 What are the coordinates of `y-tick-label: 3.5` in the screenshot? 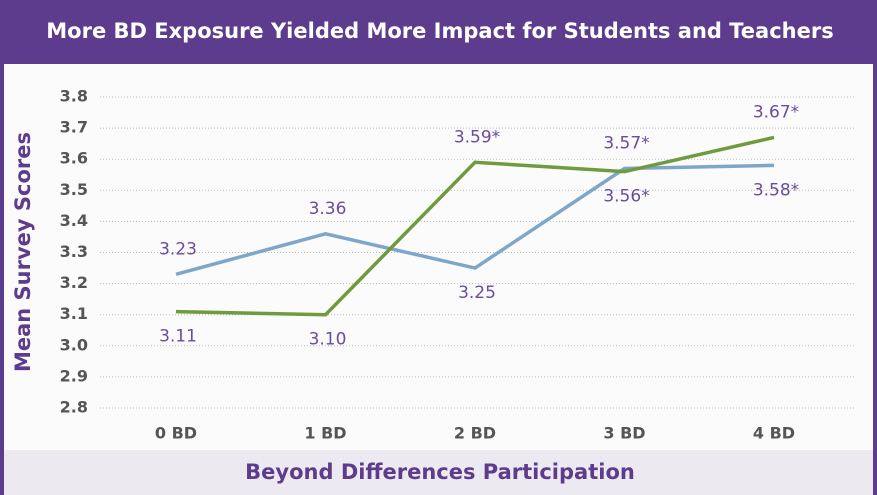 It's located at (74, 189).